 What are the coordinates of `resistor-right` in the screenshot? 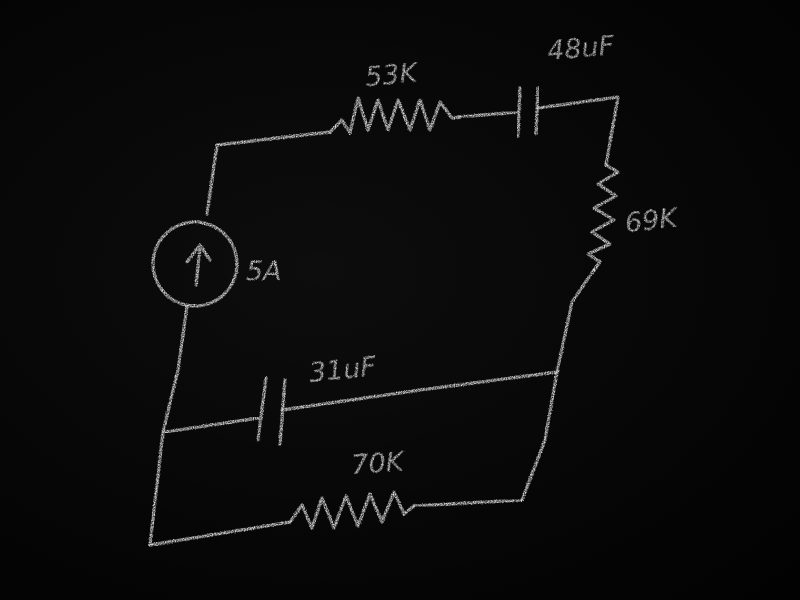 It's located at (603, 217).